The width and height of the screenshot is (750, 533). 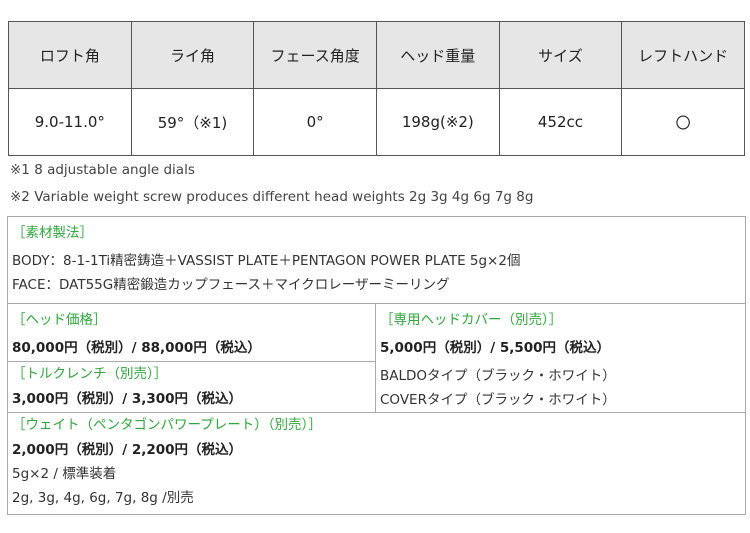 I want to click on weight-title: ［ウェイト（ペンタゴンパワープレート）（別売）］, so click(x=167, y=425).